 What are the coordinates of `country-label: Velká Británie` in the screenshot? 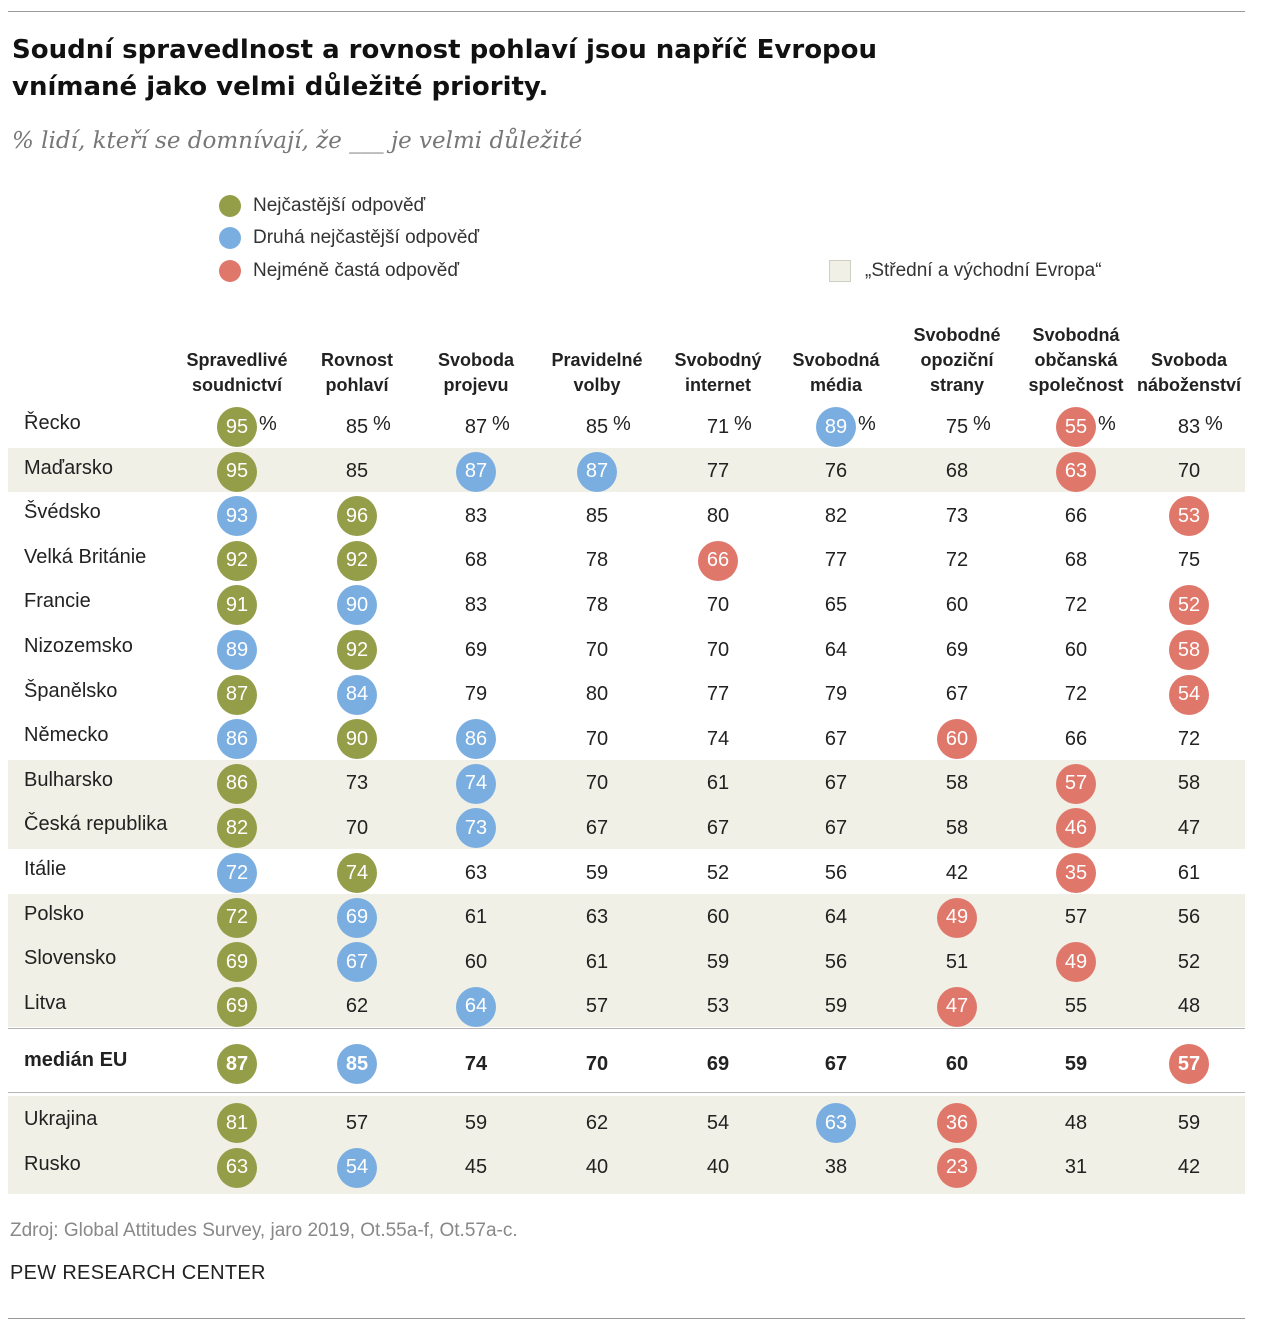 It's located at (85, 556).